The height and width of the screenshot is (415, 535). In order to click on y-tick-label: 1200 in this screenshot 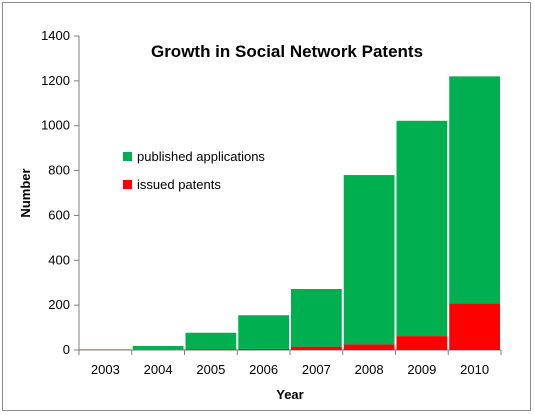, I will do `click(55, 80)`.